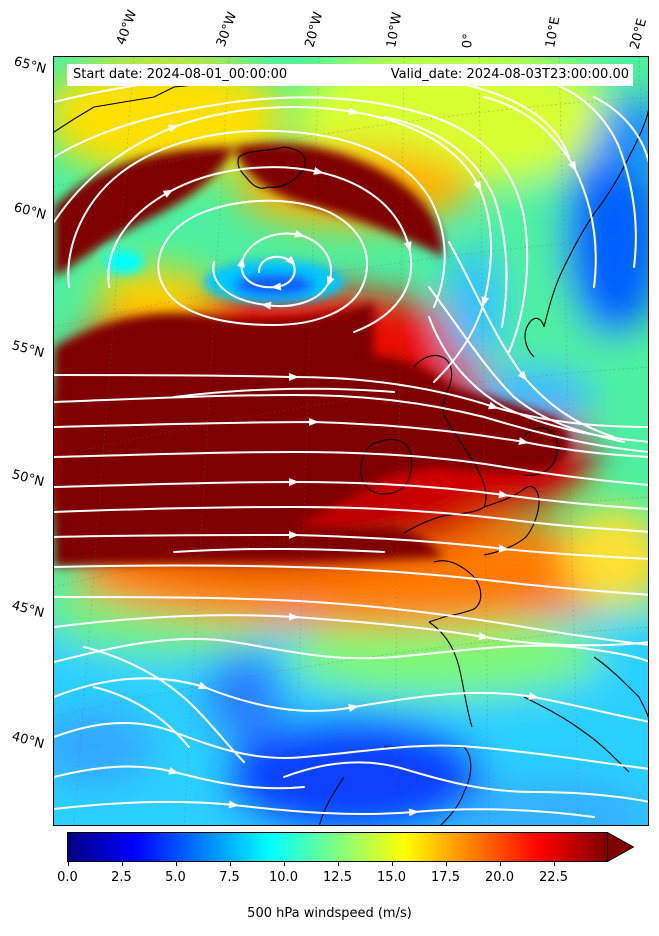 The width and height of the screenshot is (659, 936). Describe the element at coordinates (28, 610) in the screenshot. I see `lat-label-45n: 45°N` at that location.